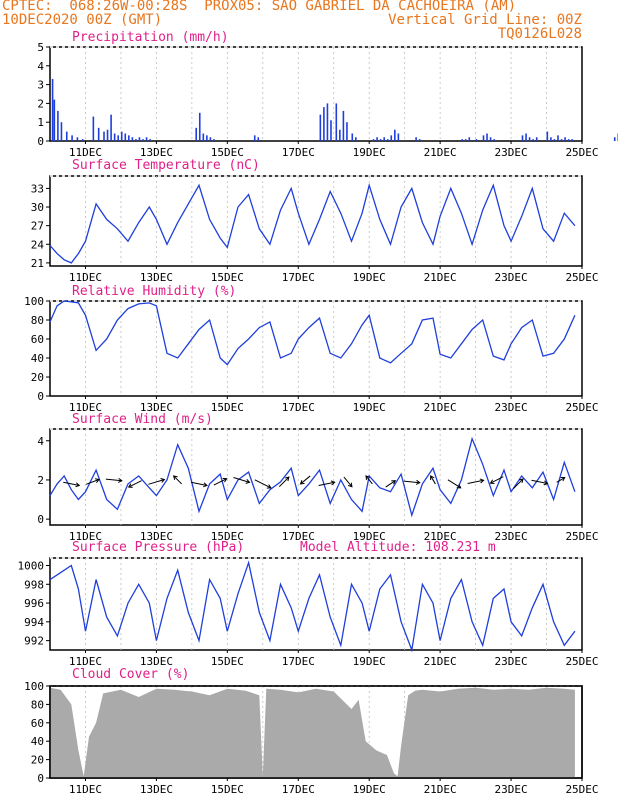  Describe the element at coordinates (581, 661) in the screenshot. I see `pressure-xtick-label: 25DEC` at that location.